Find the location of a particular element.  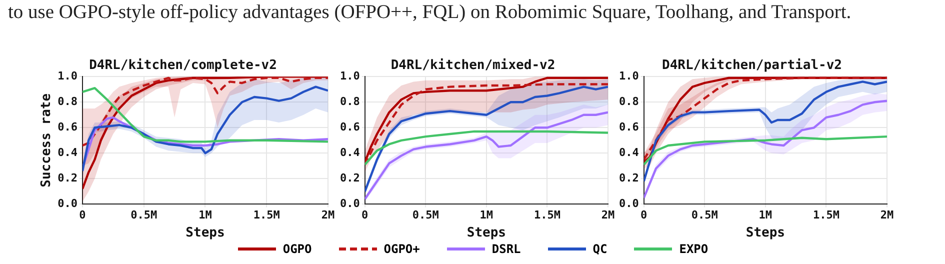

legend-label: QC is located at coordinates (600, 249).